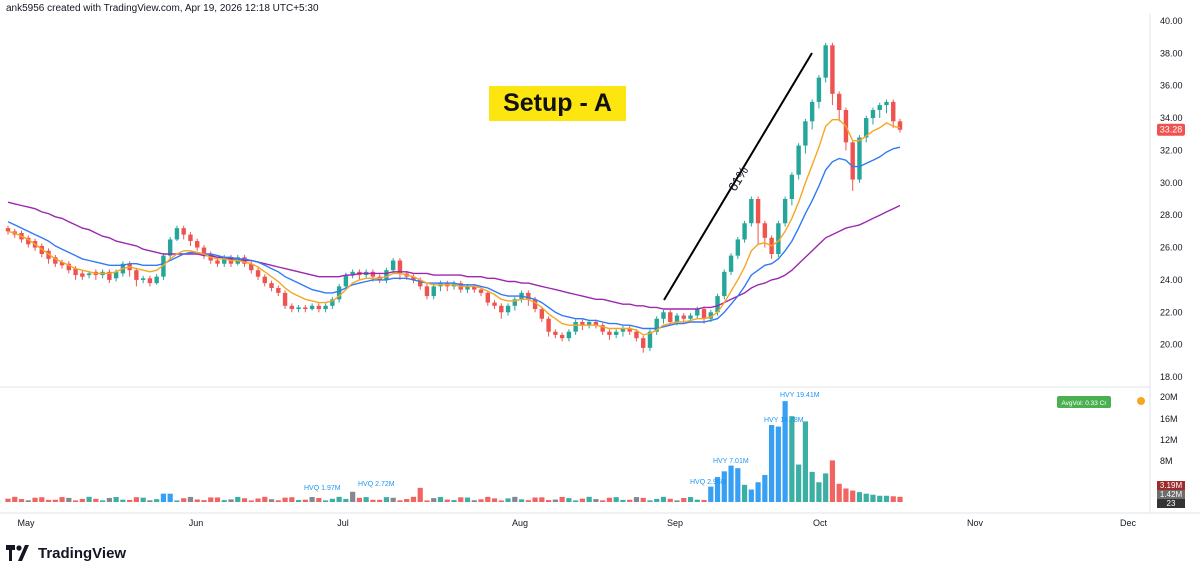 The width and height of the screenshot is (1200, 572). I want to click on avg-volume-badge, so click(1084, 402).